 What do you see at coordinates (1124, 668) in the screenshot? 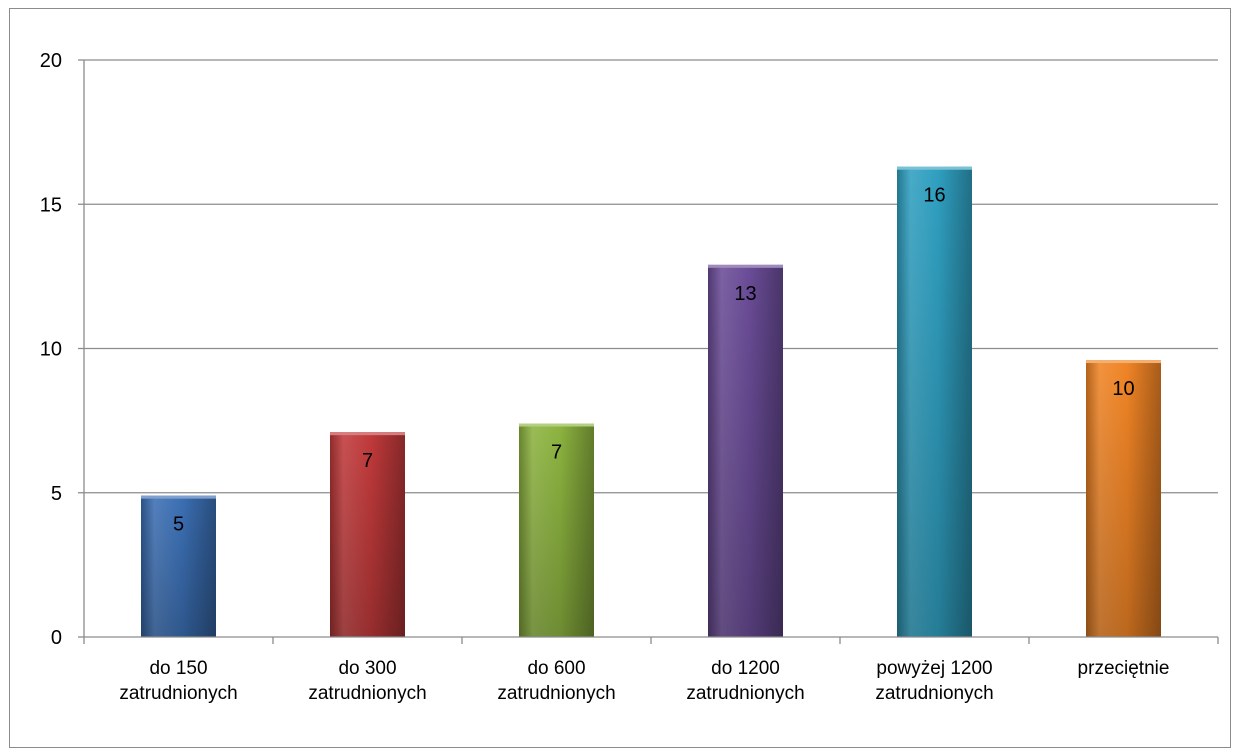
I see `x-tick-label: przeciętnie` at bounding box center [1124, 668].